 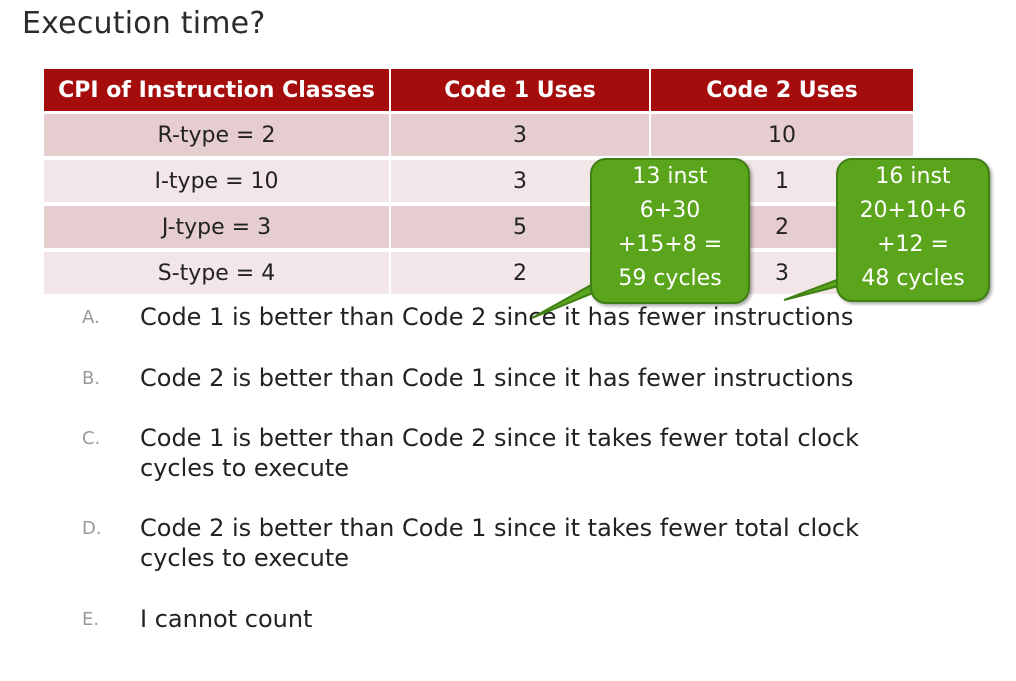 I want to click on cpi-cell: I-type = 10, so click(x=217, y=182).